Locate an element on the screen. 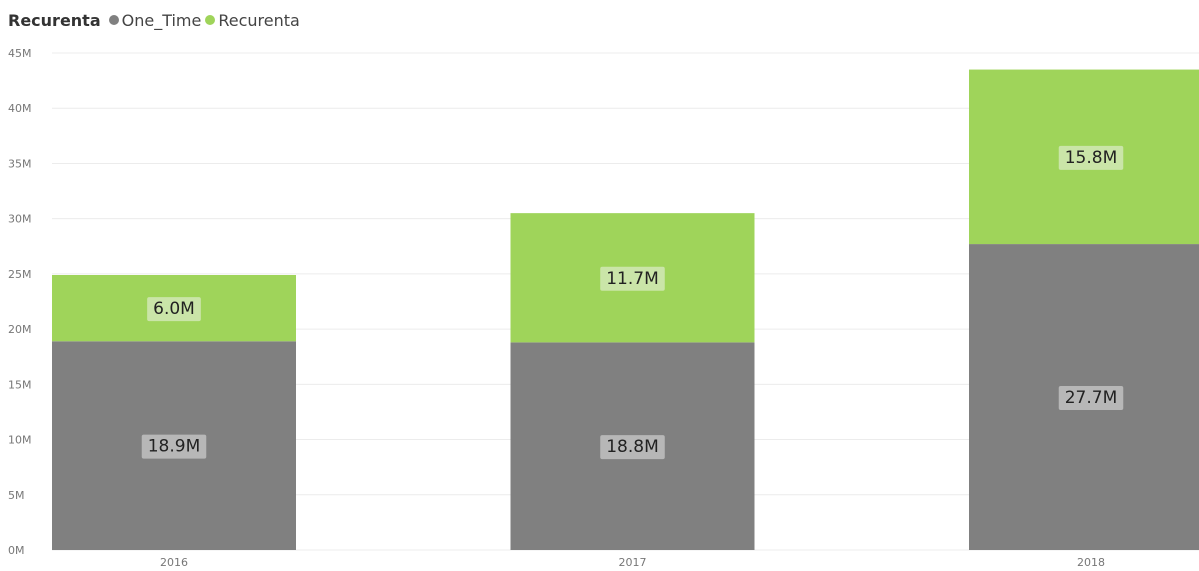  legend-item-recurenta: Recurenta is located at coordinates (252, 20).